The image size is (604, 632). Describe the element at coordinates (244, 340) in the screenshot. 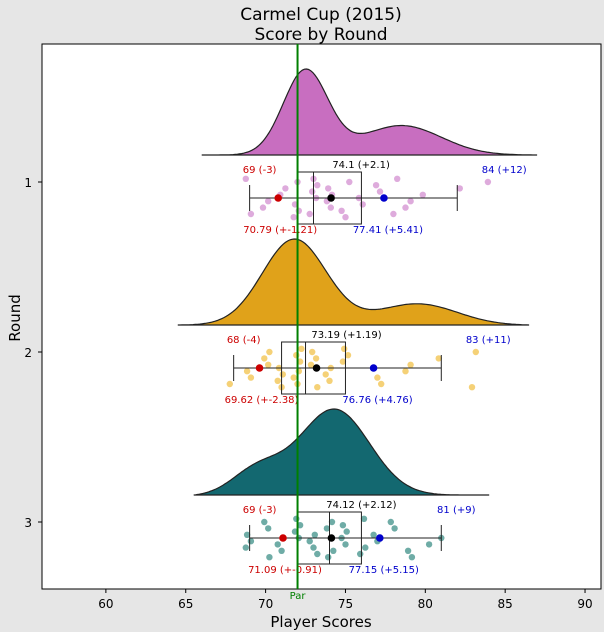

I see `min-label: 68 (-4)` at that location.